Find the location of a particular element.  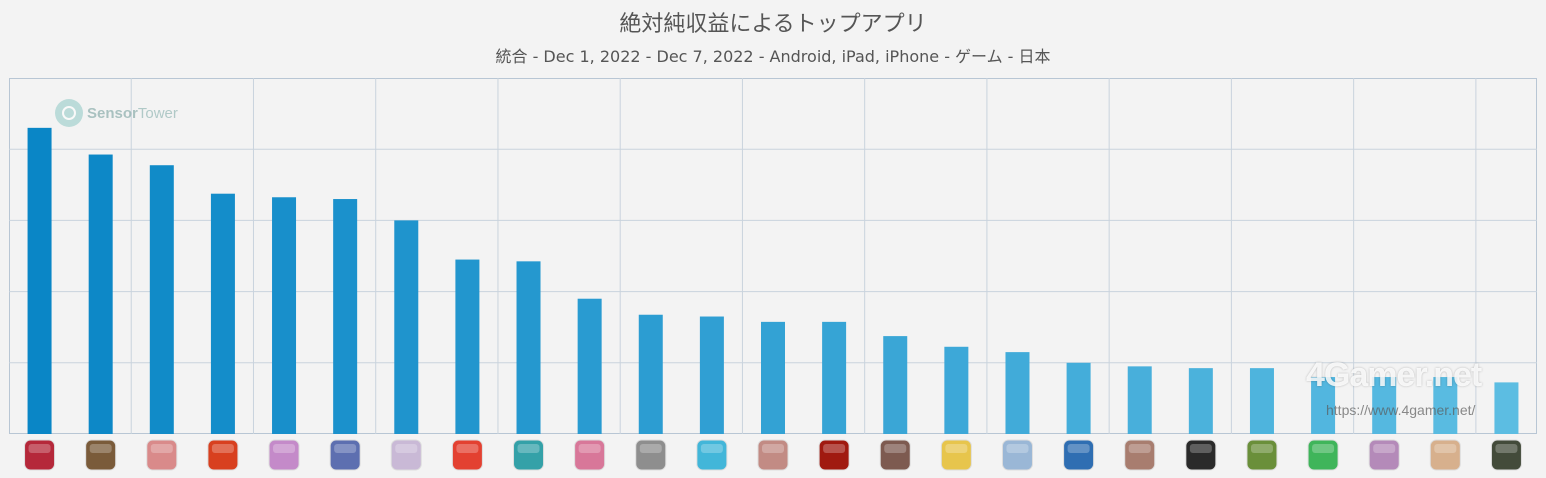

watermark-url: https://www.4gamer.net/ is located at coordinates (1401, 410).